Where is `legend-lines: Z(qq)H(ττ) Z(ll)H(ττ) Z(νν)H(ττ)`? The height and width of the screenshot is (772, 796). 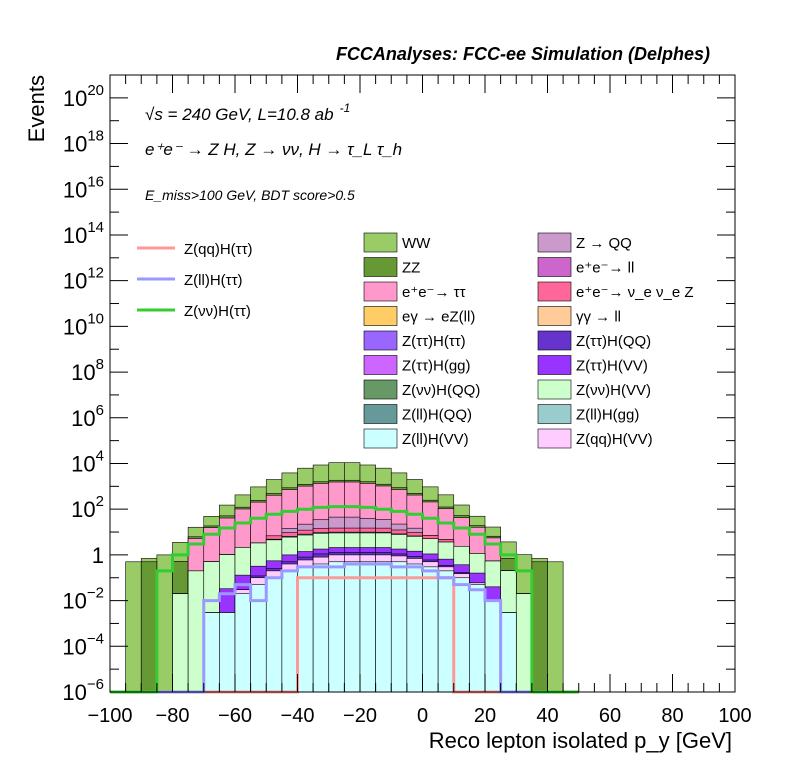 legend-lines: Z(qq)H(ττ) Z(ll)H(ττ) Z(νν)H(ττ) is located at coordinates (195, 280).